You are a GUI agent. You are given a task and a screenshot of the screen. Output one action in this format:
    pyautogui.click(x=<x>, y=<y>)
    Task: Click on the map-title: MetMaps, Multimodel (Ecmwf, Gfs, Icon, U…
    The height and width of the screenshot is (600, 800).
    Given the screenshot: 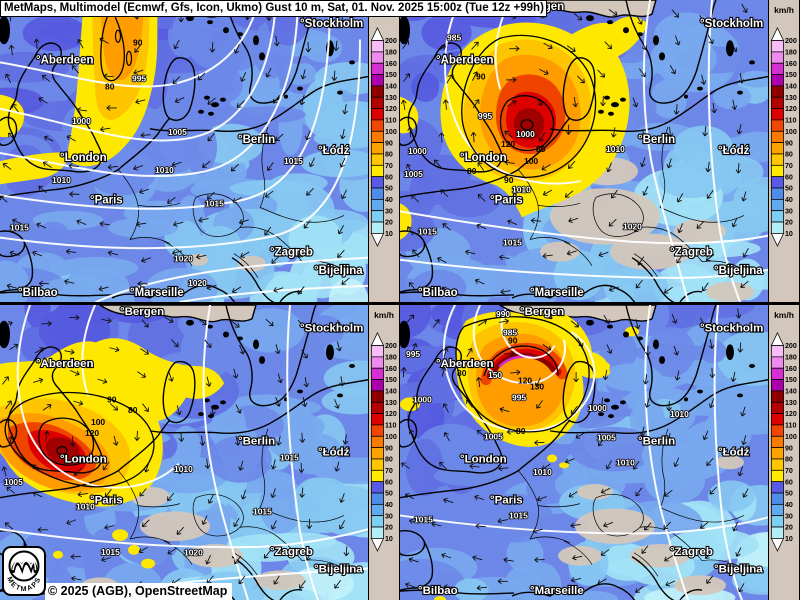 What is the action you would take?
    pyautogui.click(x=274, y=8)
    